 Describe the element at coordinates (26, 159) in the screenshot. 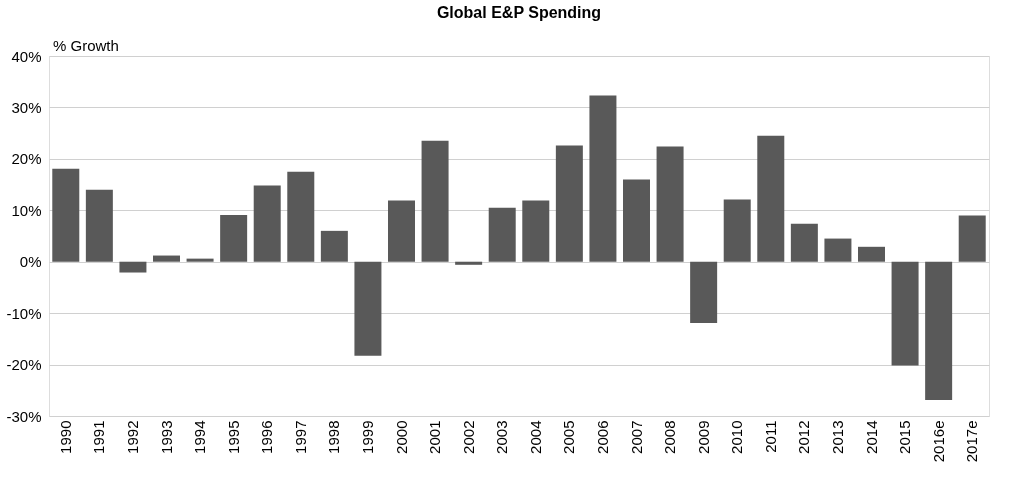

I see `y-tick-label: 20%` at that location.